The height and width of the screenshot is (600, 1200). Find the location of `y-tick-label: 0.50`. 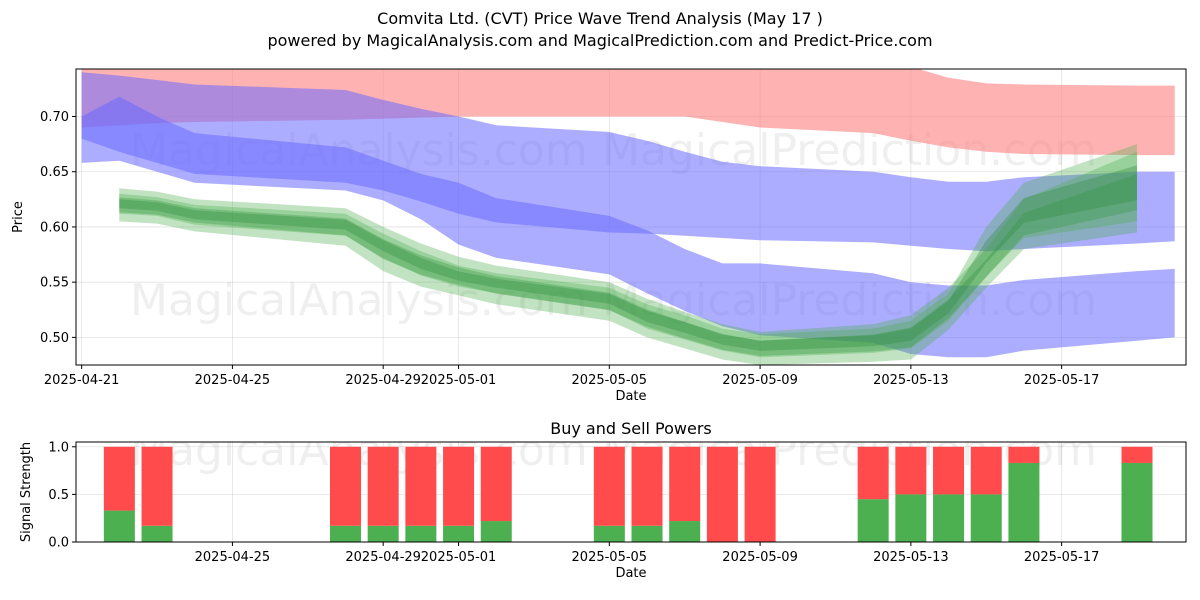

y-tick-label: 0.50 is located at coordinates (54, 338).